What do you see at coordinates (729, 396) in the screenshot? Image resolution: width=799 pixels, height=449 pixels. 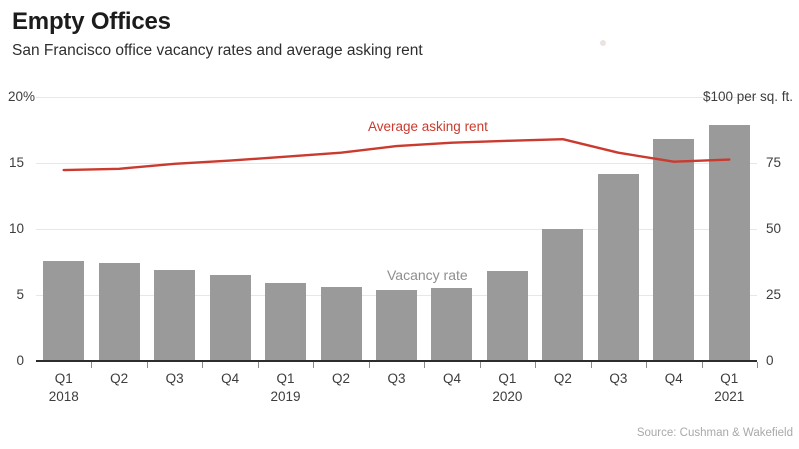 I see `x-axis-year-label: 2021` at bounding box center [729, 396].